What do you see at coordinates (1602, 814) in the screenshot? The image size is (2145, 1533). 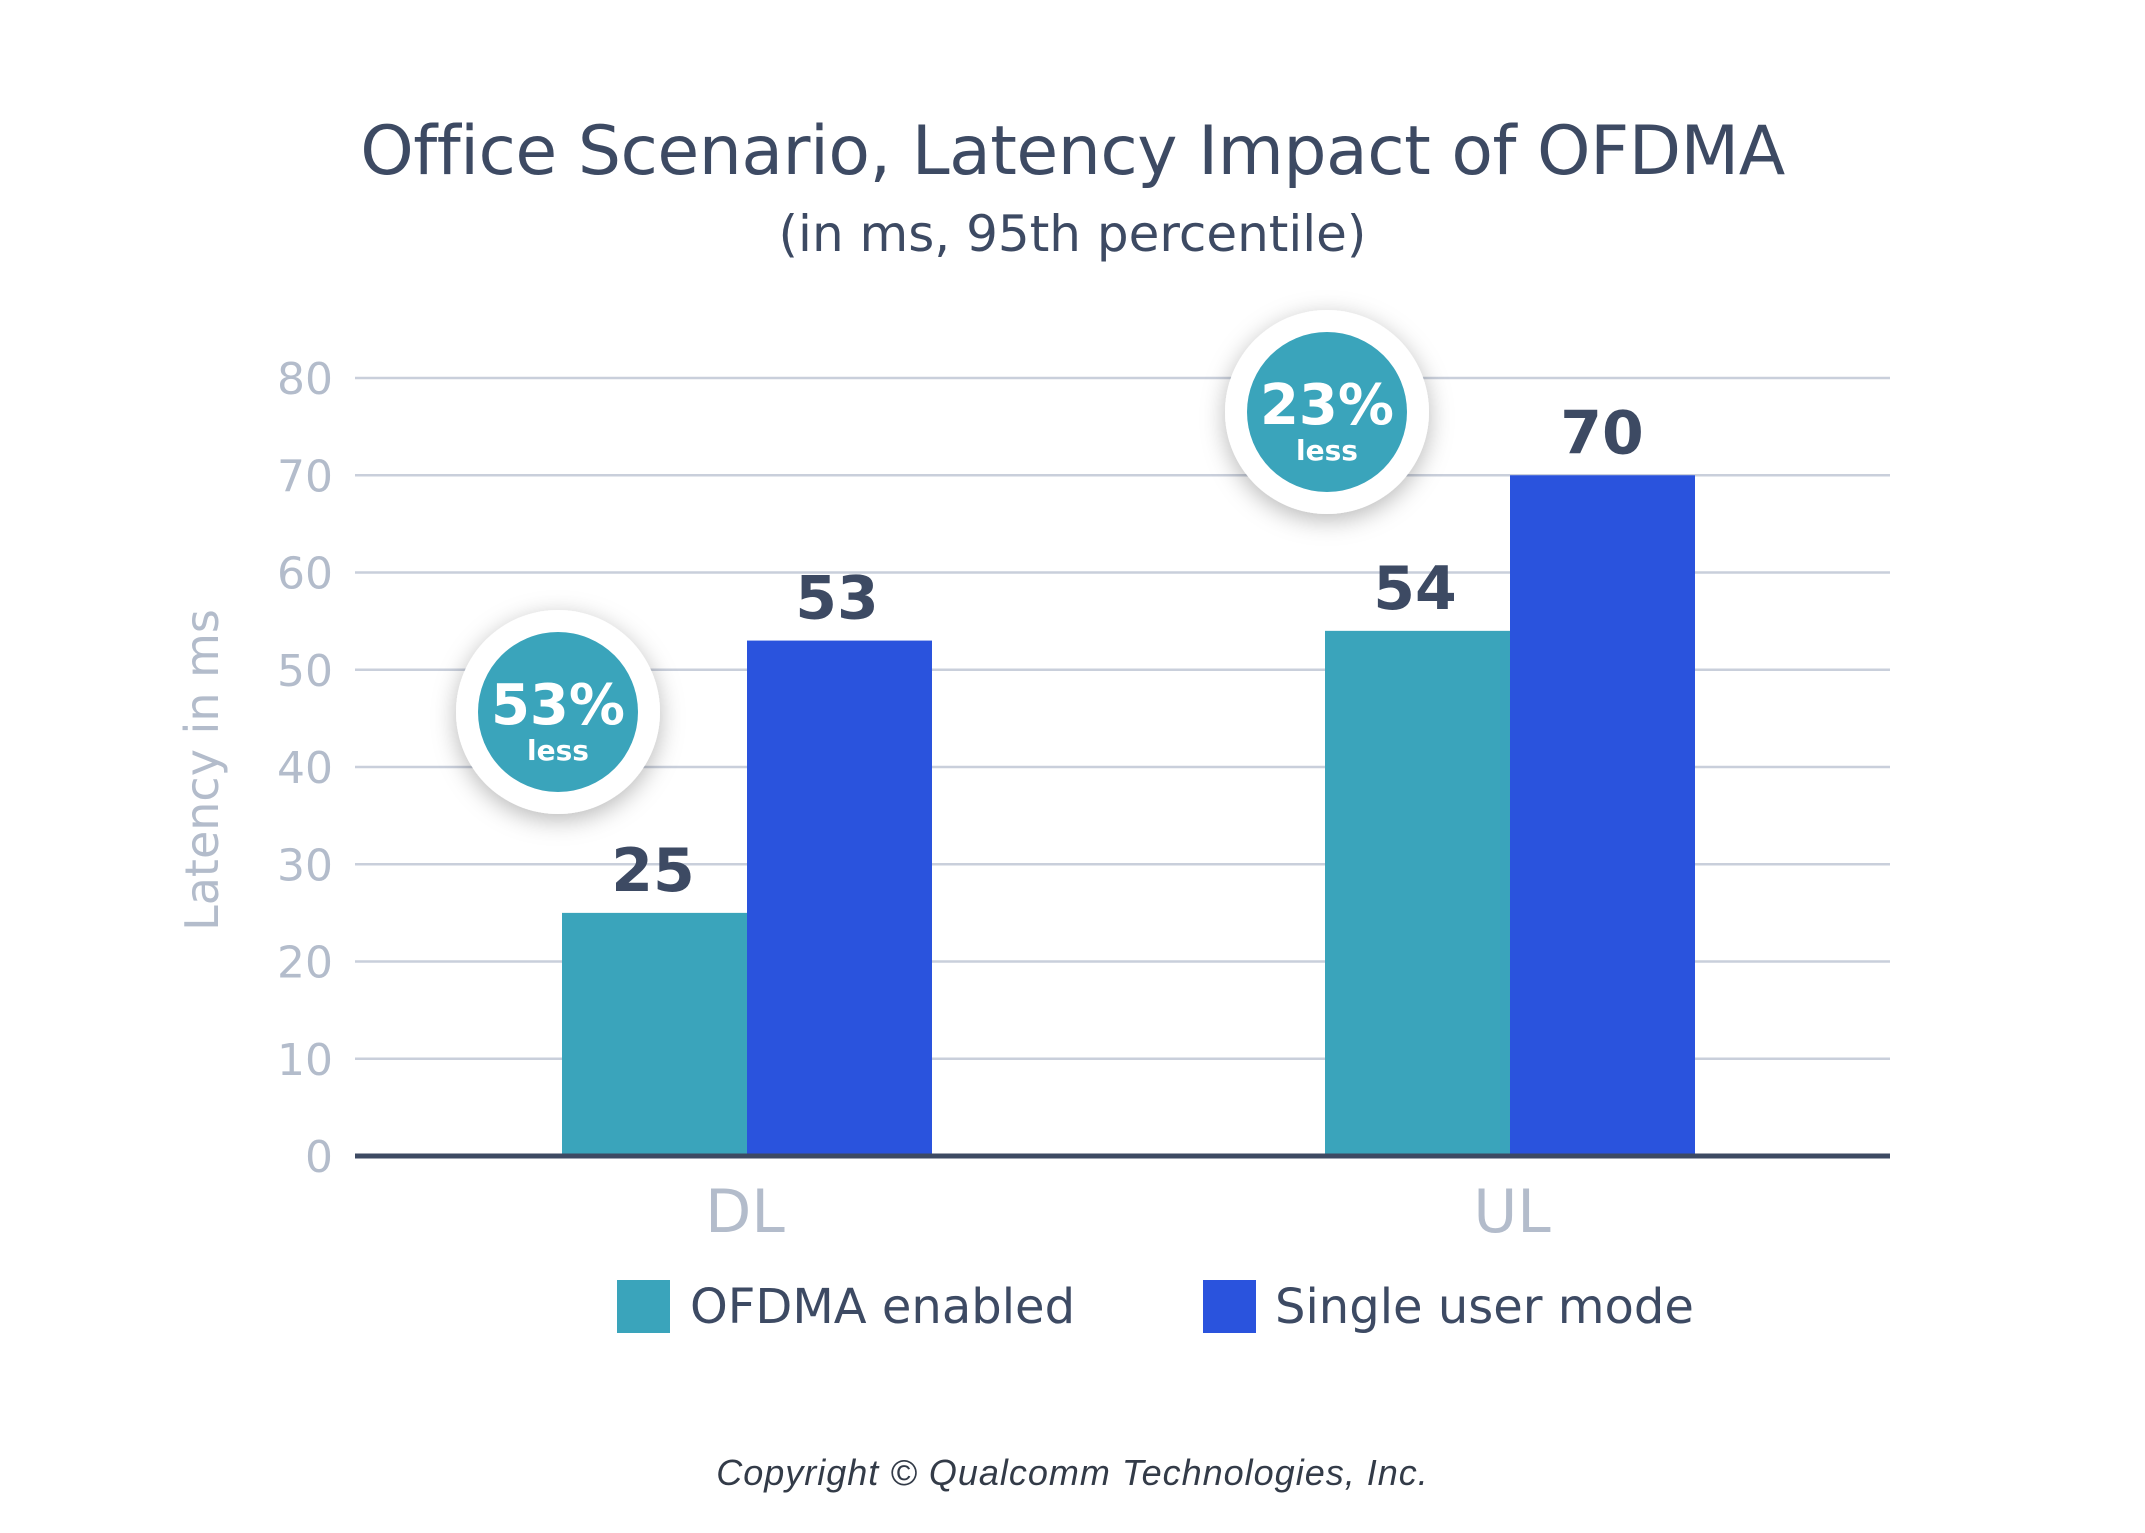 I see `bar-ul-single-user` at bounding box center [1602, 814].